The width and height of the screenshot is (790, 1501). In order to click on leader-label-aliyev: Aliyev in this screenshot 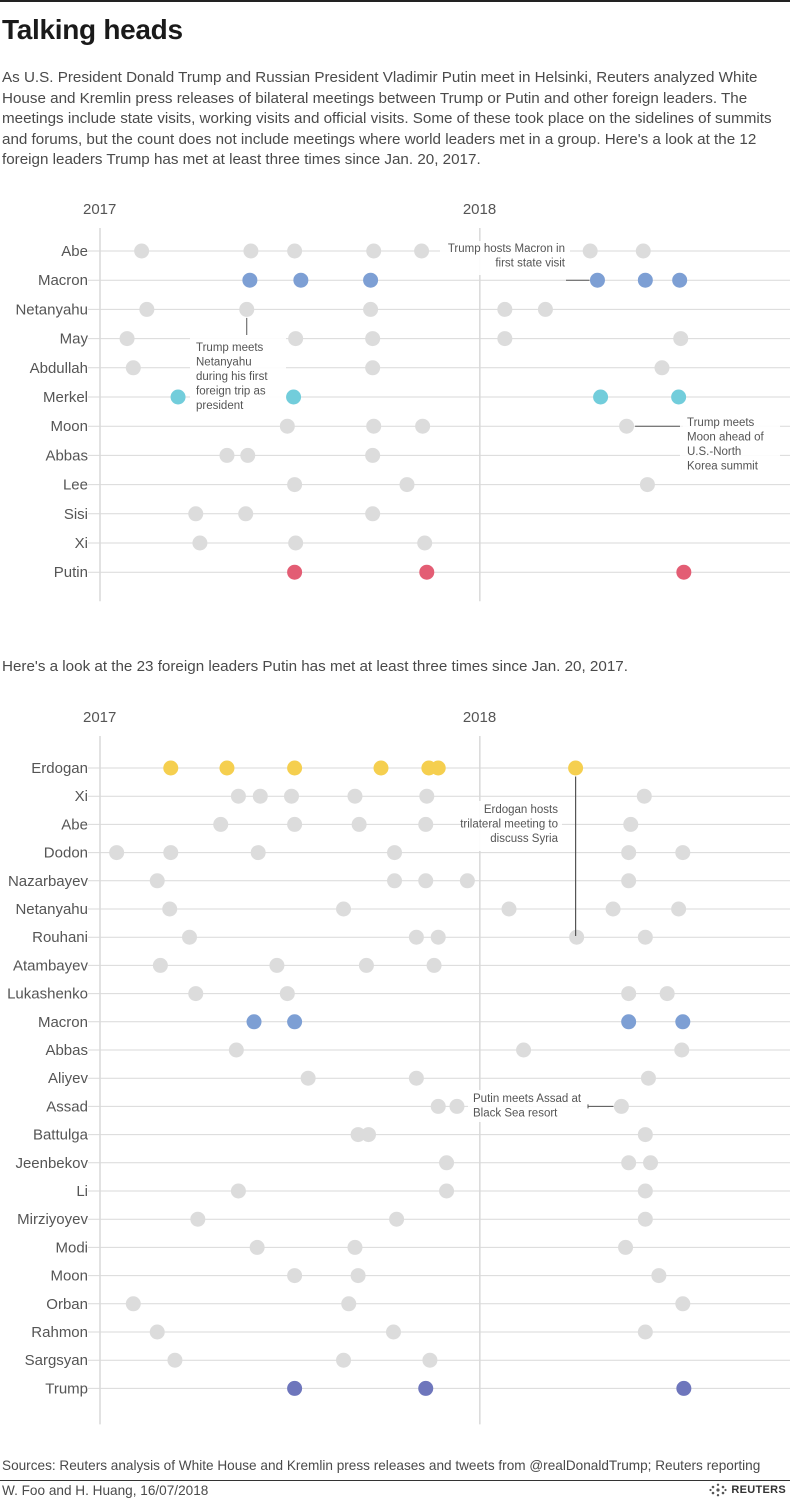, I will do `click(68, 1078)`.